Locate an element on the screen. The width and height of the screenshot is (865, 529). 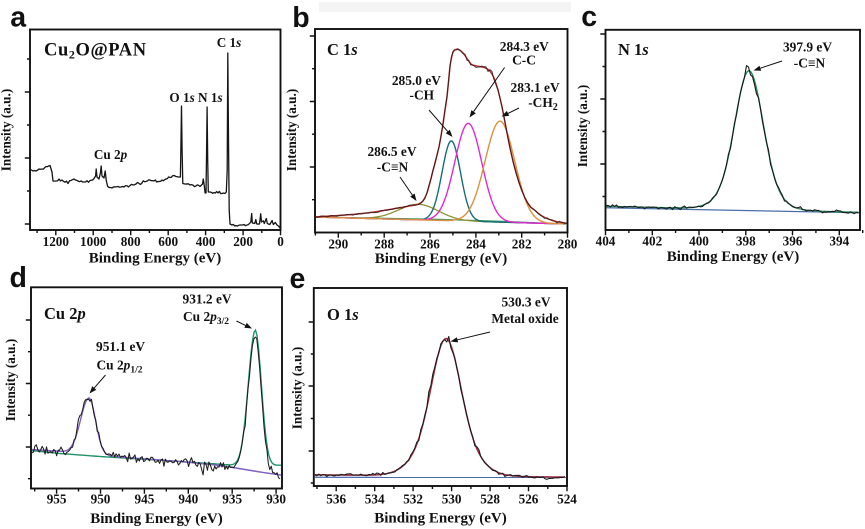
svg-text: 397.9 eV is located at coordinates (807, 46).